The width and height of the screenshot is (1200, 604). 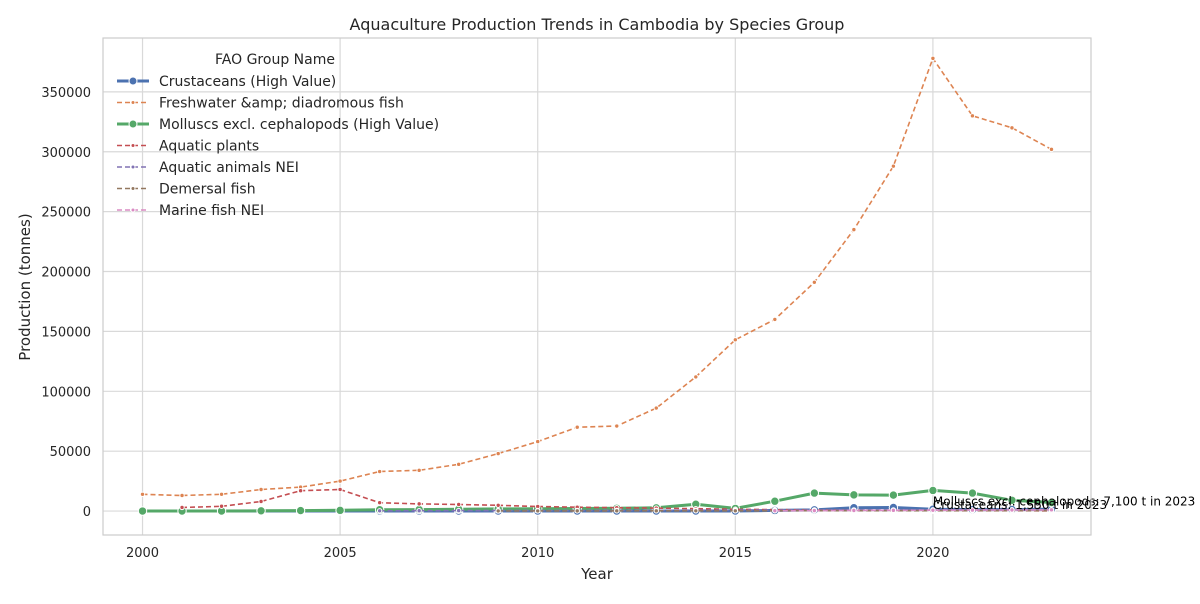 What do you see at coordinates (247, 82) in the screenshot?
I see `legend-label-0: Crustaceans (High Value)` at bounding box center [247, 82].